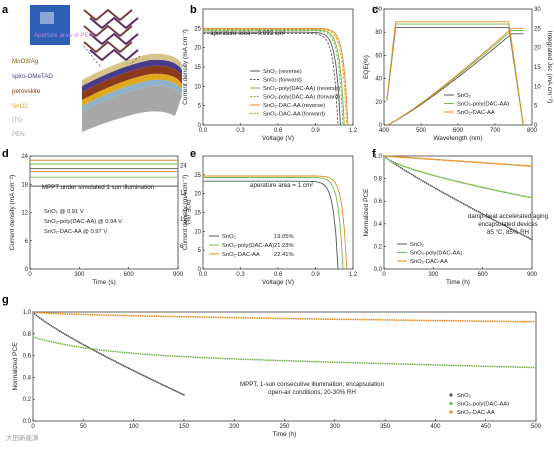 The height and width of the screenshot is (450, 554). What do you see at coordinates (47, 18) in the screenshot?
I see `photo-highlight` at bounding box center [47, 18].